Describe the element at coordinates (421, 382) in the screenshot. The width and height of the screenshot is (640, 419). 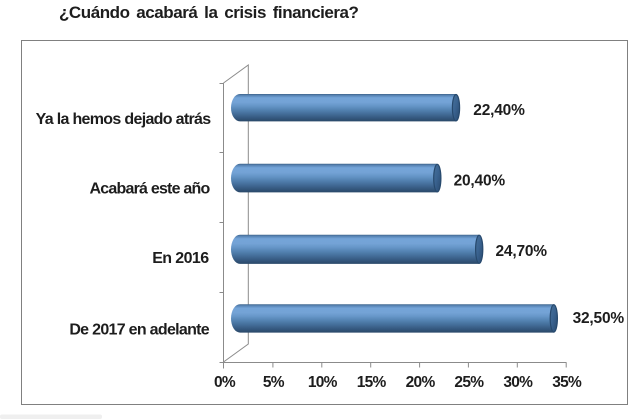
I see `svg-text: 20%` at that location.